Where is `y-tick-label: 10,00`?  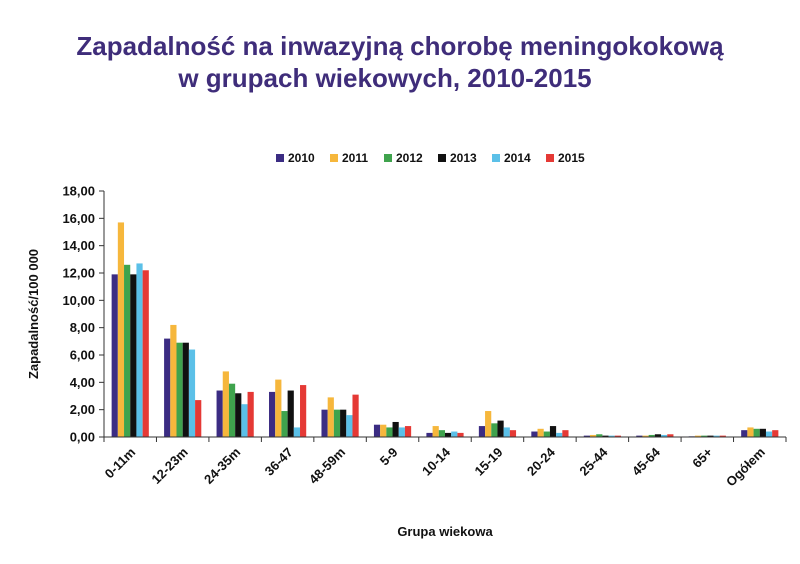
y-tick-label: 10,00 is located at coordinates (78, 300).